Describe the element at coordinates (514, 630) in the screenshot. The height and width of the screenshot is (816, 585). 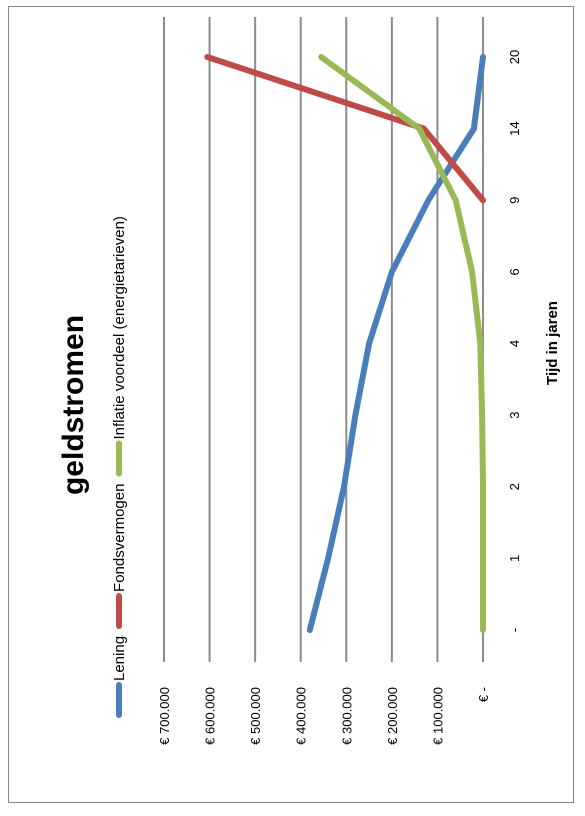
I see `x-tick-label: -` at that location.